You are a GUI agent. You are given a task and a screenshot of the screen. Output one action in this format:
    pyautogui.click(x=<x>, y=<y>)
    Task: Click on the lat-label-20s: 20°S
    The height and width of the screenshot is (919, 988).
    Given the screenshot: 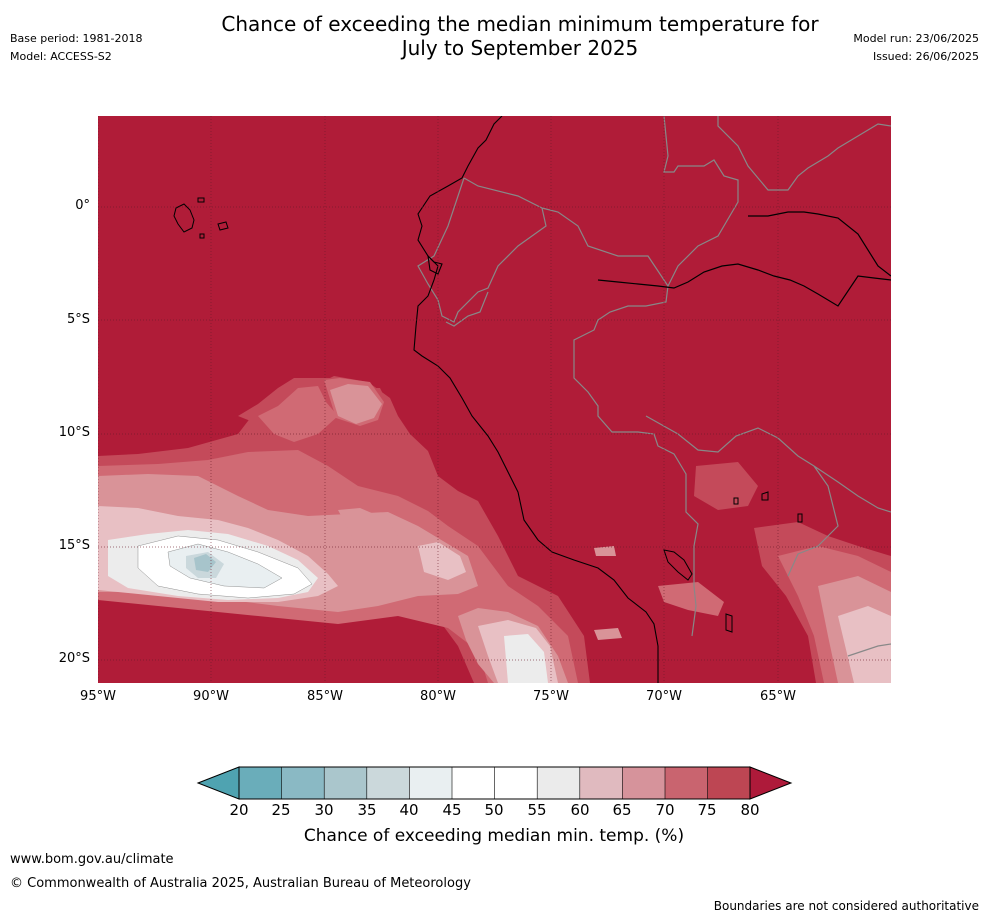 What is the action you would take?
    pyautogui.click(x=74, y=658)
    